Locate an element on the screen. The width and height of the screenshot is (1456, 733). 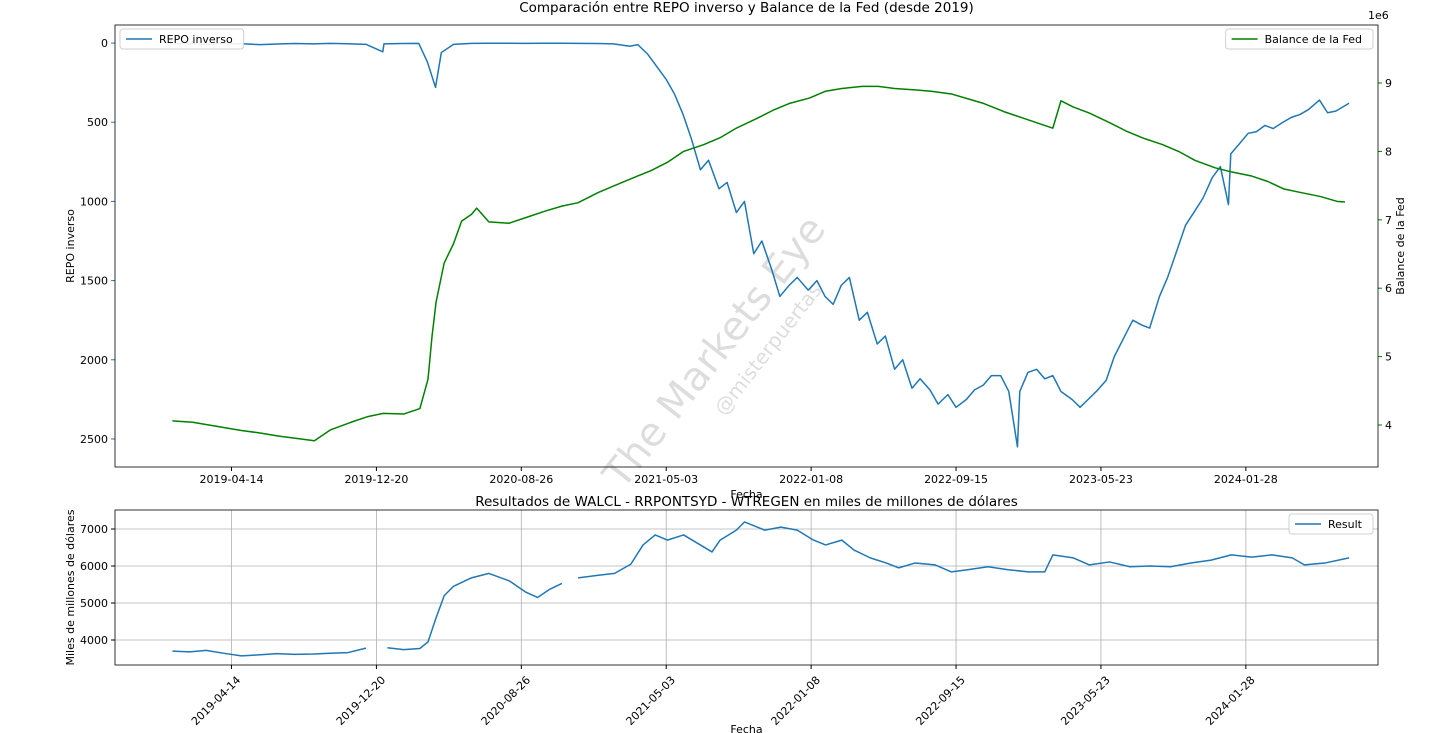
legend: Result is located at coordinates (1331, 524).